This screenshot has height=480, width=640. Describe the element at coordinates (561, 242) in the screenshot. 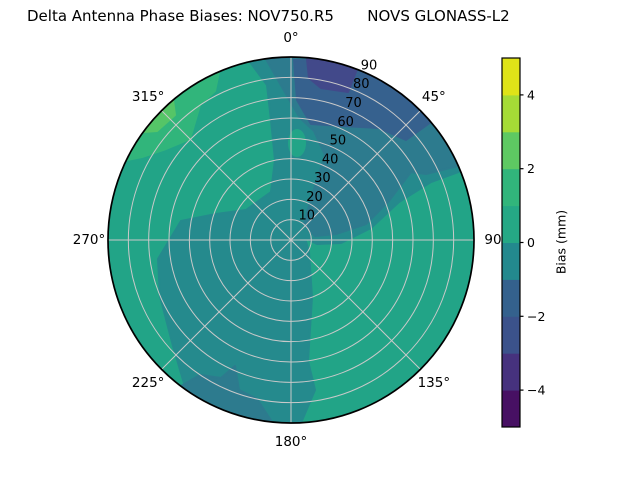

I see `colorbar-axis-label: Bias (mm)` at that location.